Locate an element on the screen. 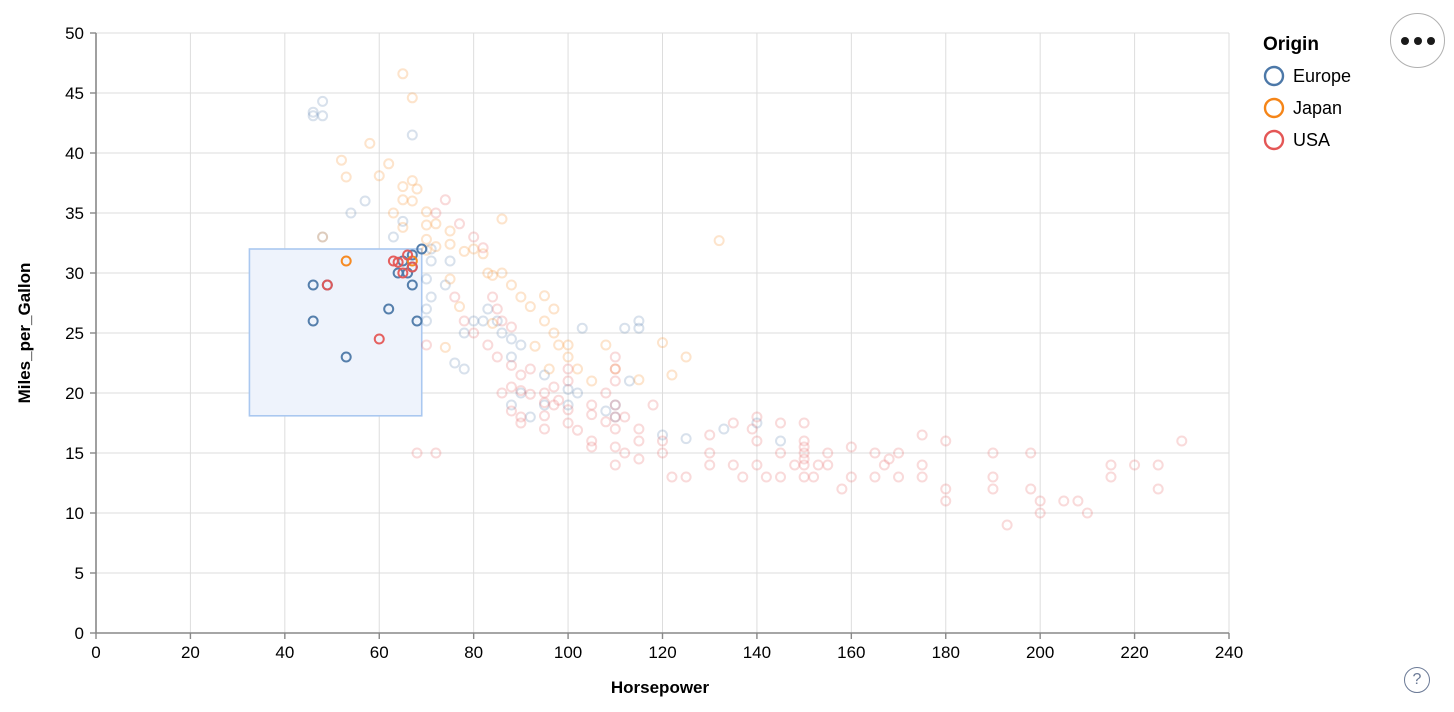  legend-item-europe: Europe is located at coordinates (1307, 76).